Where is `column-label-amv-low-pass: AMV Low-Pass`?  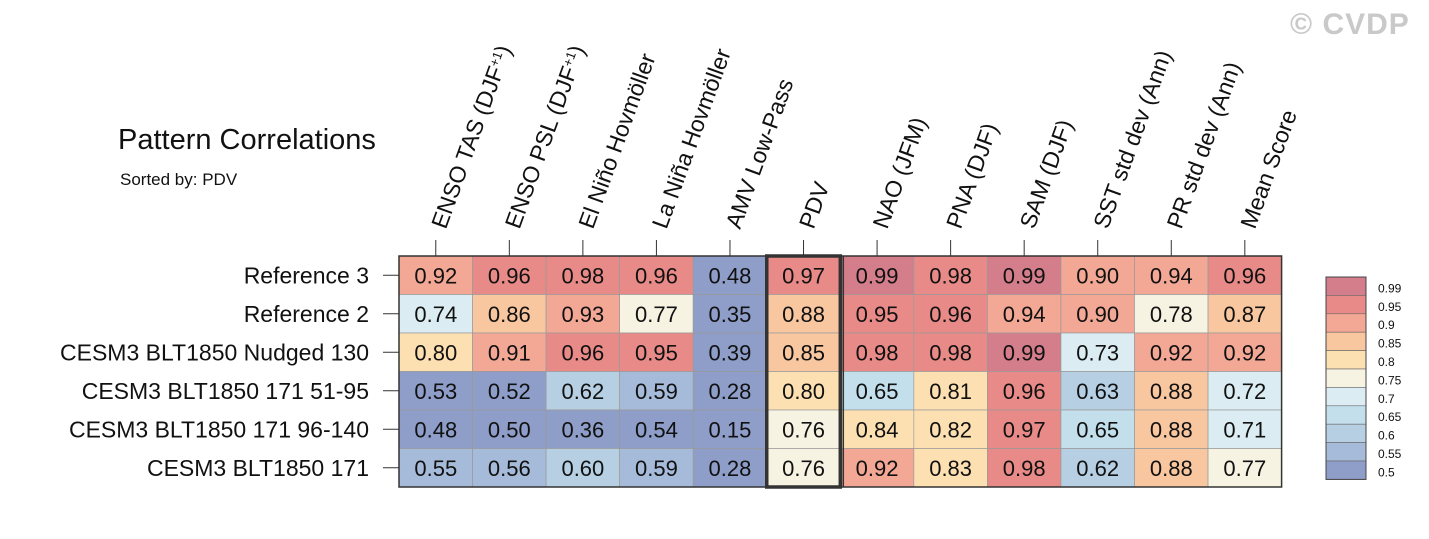
column-label-amv-low-pass: AMV Low-Pass is located at coordinates (759, 153).